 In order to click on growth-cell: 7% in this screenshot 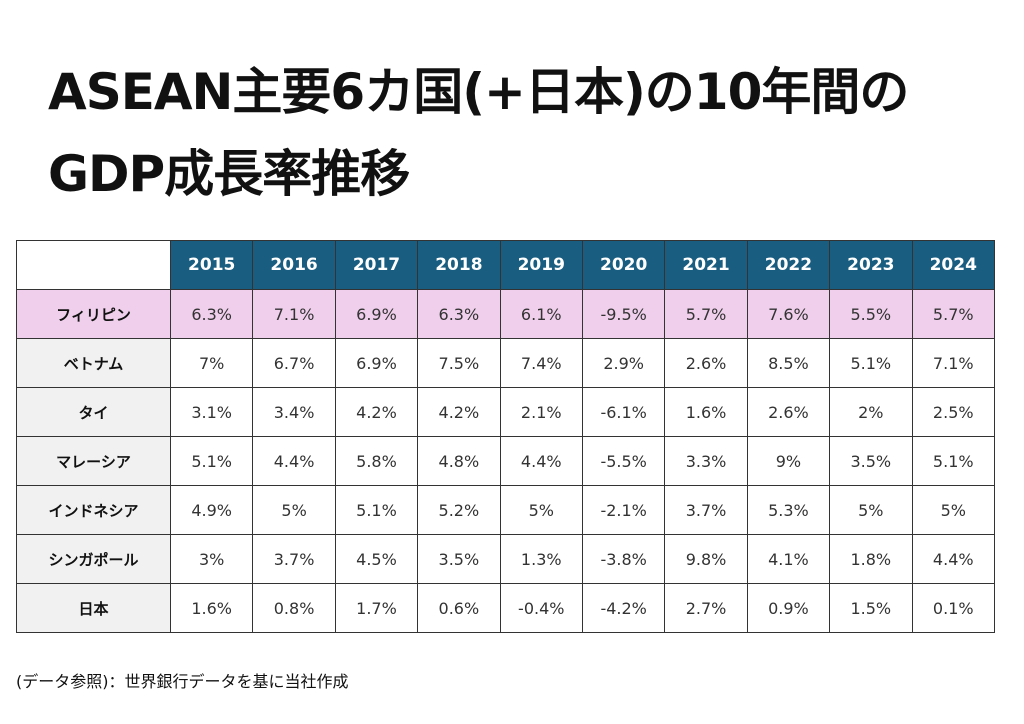, I will do `click(211, 363)`.